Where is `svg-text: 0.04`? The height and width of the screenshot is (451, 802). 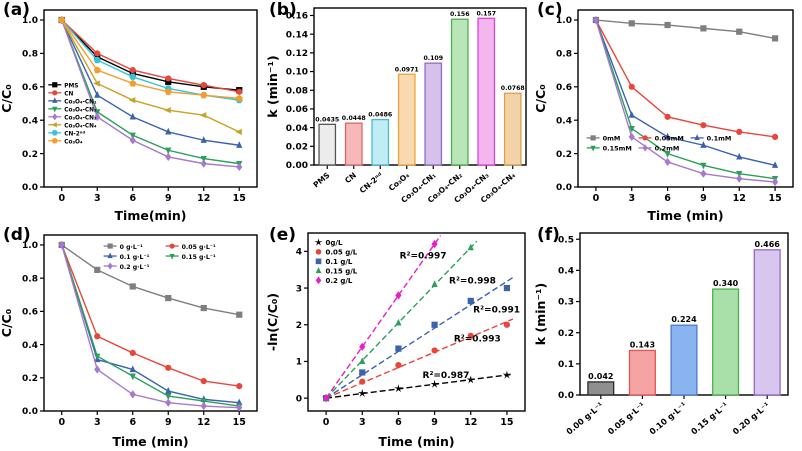 svg-text: 0.04 is located at coordinates (297, 129).